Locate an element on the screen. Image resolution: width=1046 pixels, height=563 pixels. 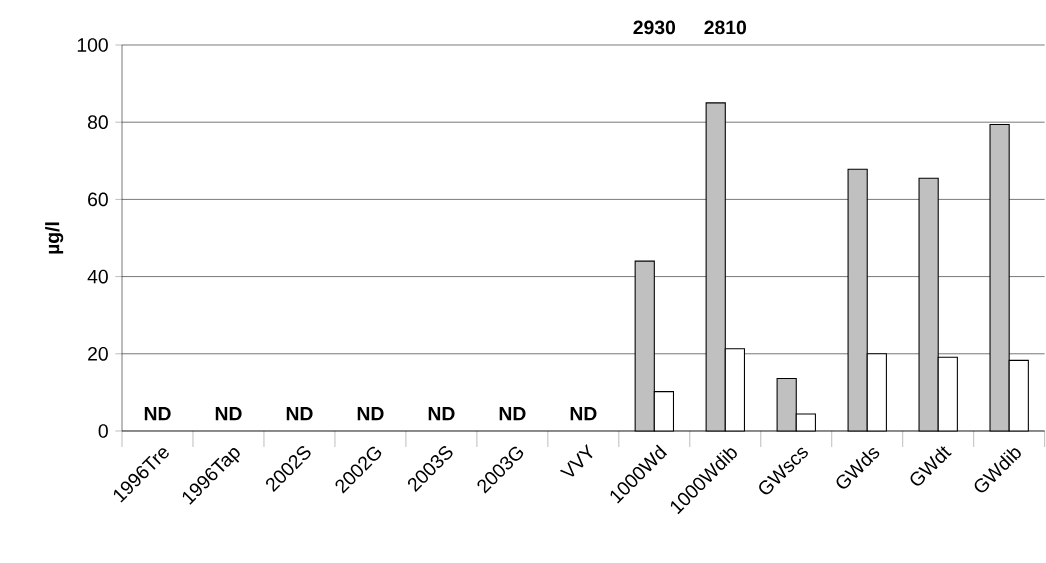
y-tick-label: 20 is located at coordinates (98, 353).